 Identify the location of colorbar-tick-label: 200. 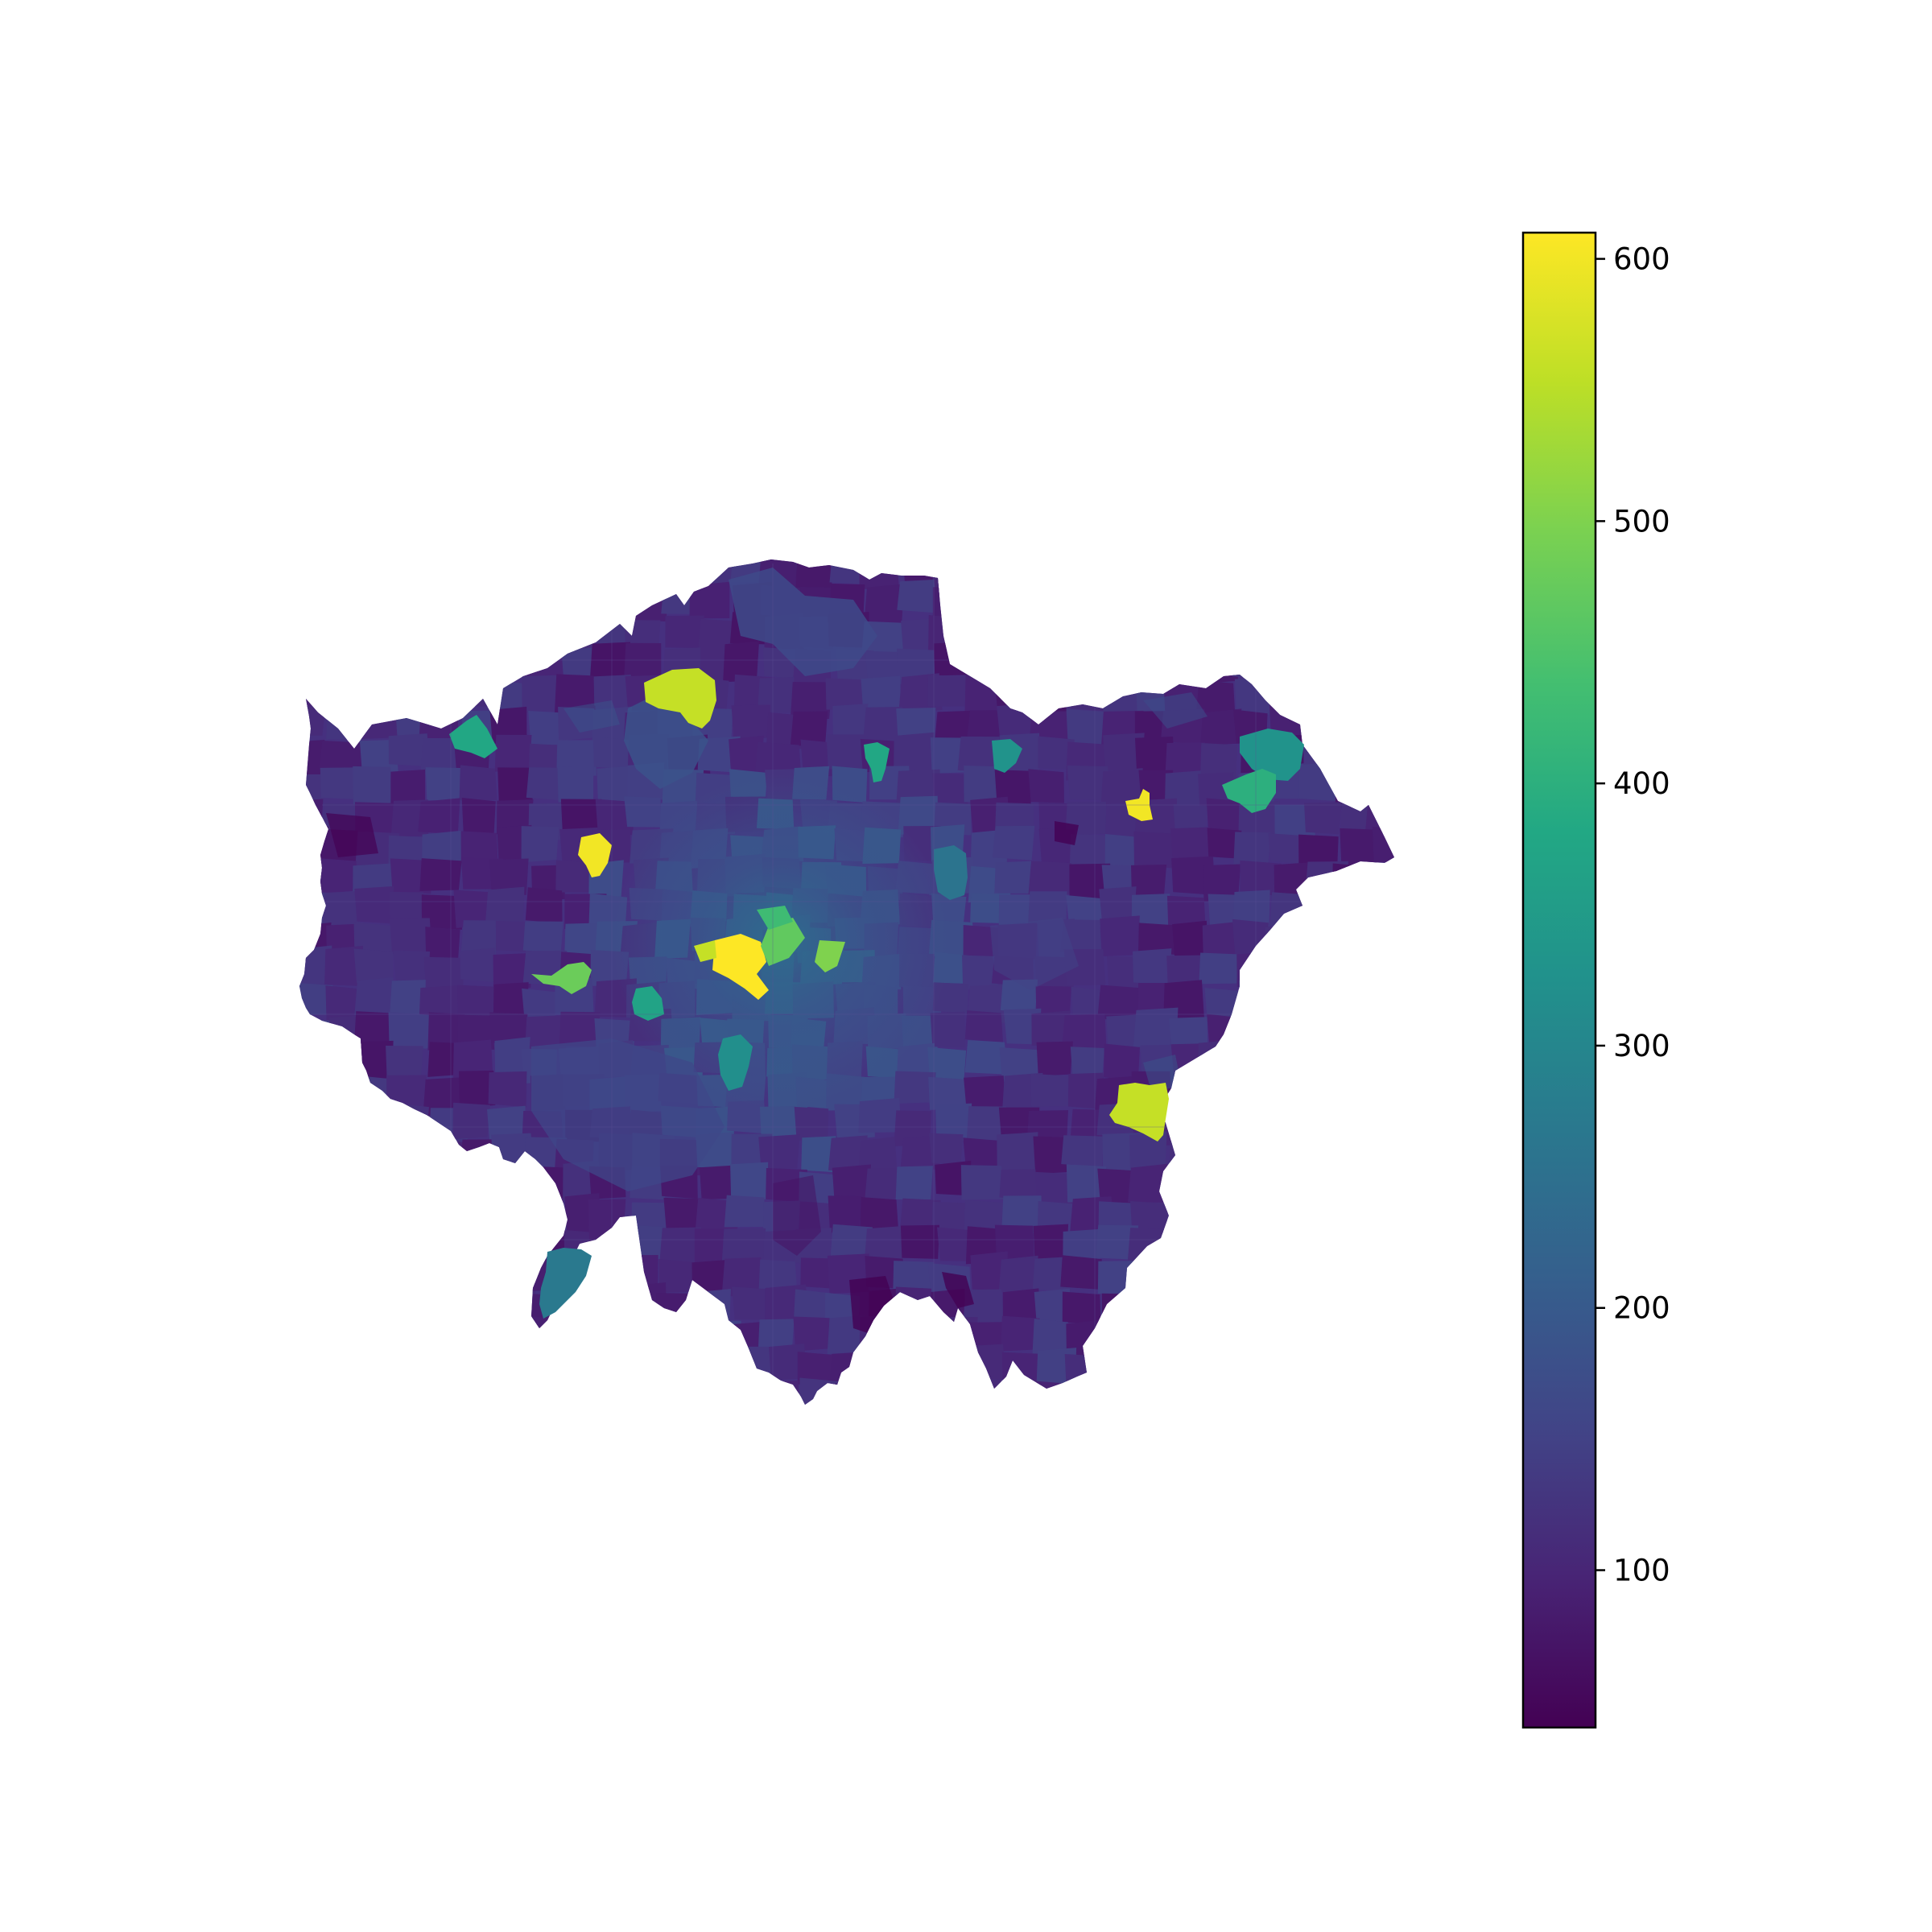
(1641, 1308).